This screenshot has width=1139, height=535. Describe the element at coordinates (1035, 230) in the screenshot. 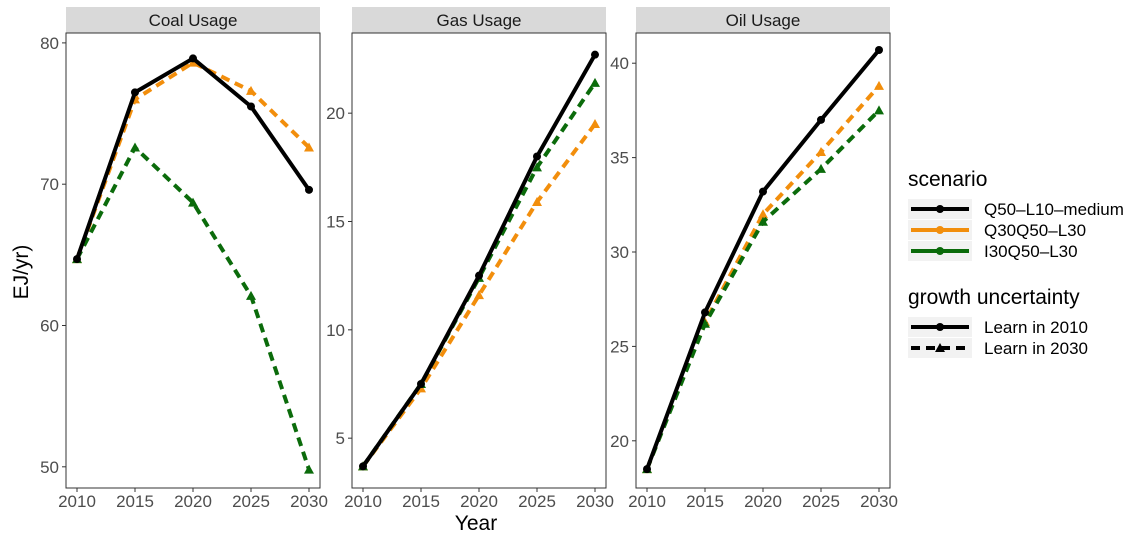

I see `legend-label: Q30Q50–L30` at that location.